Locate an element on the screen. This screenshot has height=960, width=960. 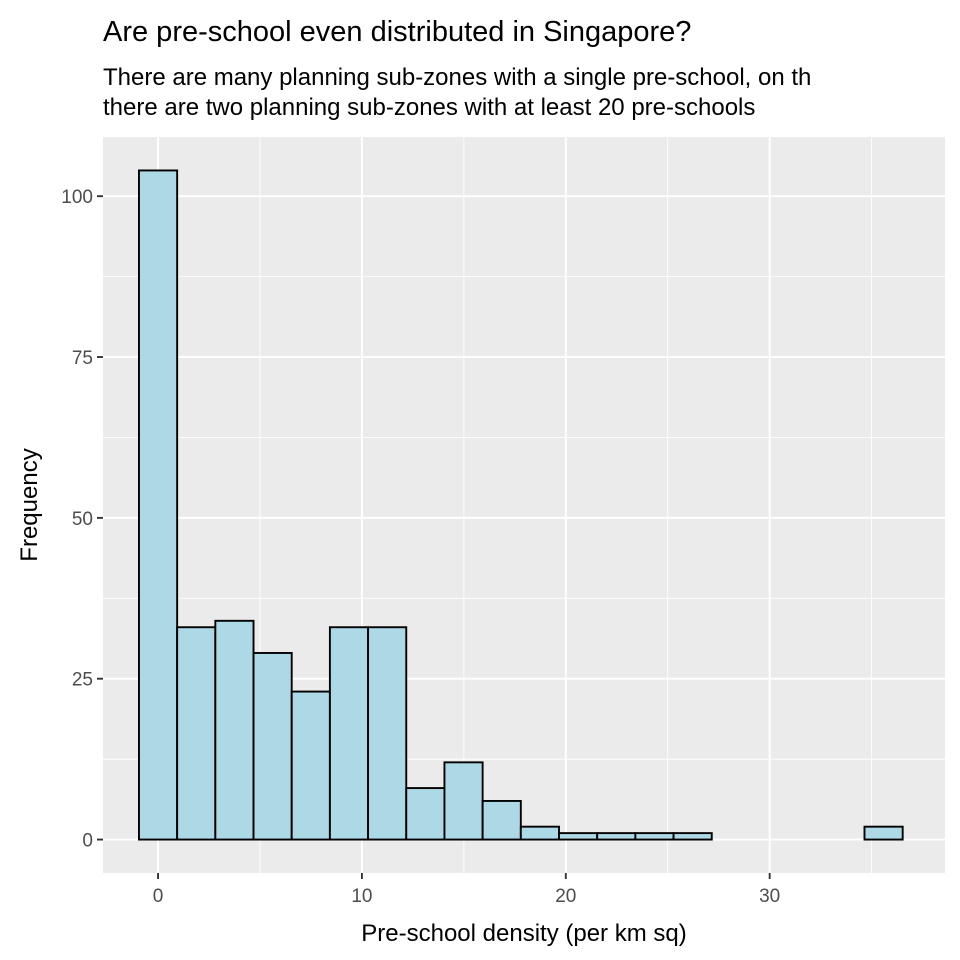
y-tick-label: 75 is located at coordinates (82, 358).